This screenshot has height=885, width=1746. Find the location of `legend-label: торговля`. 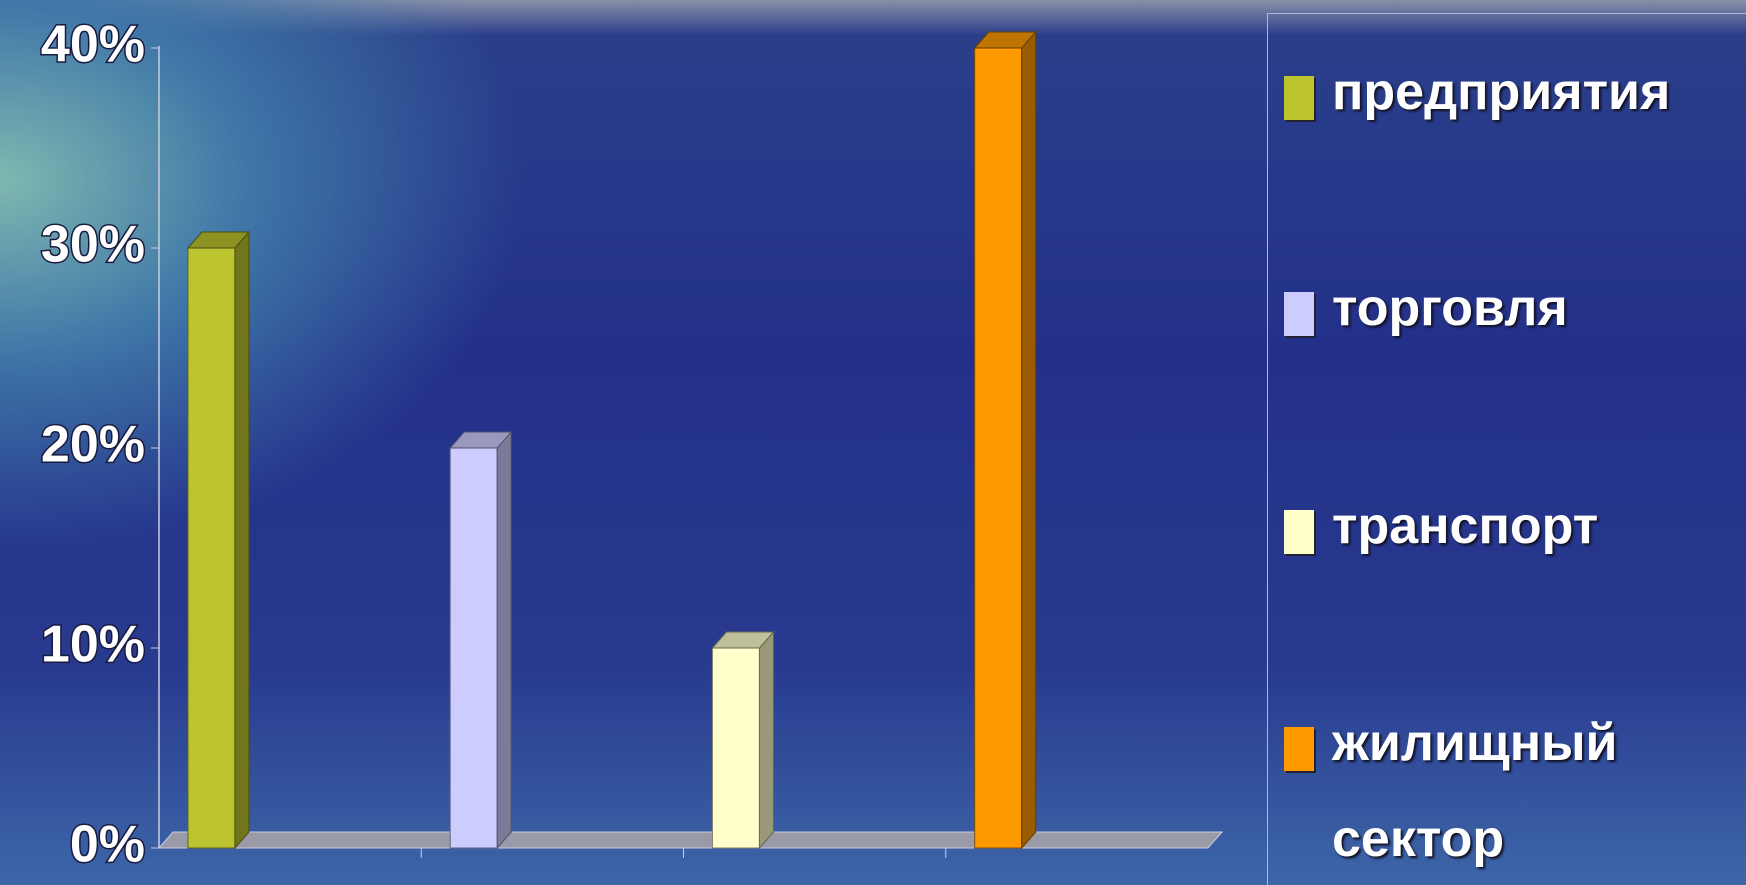

legend-label: торговля is located at coordinates (1450, 308).